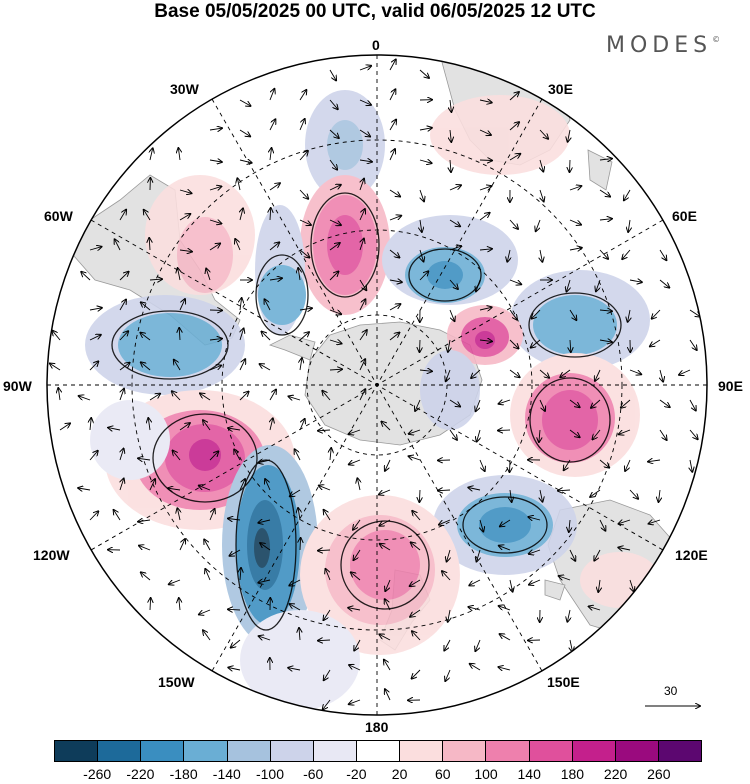  I want to click on lon-label-180: 180, so click(376, 727).